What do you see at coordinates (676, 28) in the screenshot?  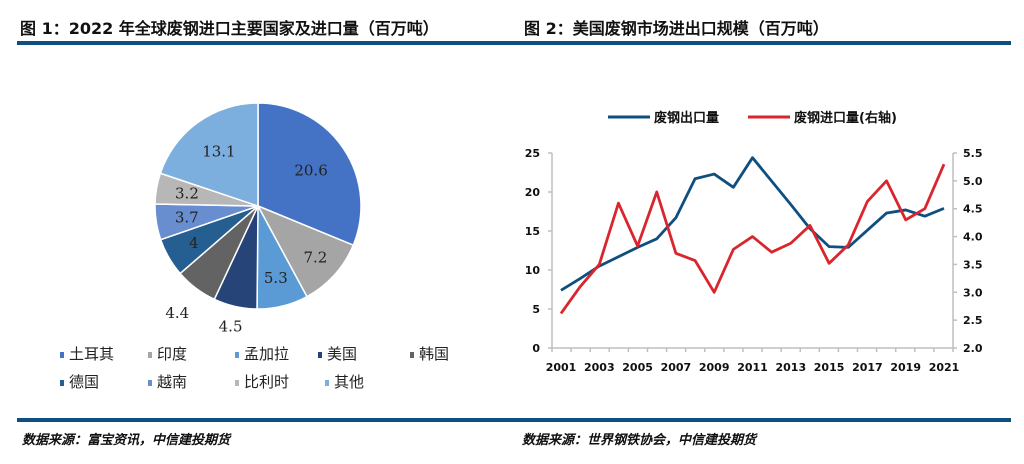 I see `figure2-title: 图 2：美国废钢市场进出口规模（百万吨）` at bounding box center [676, 28].